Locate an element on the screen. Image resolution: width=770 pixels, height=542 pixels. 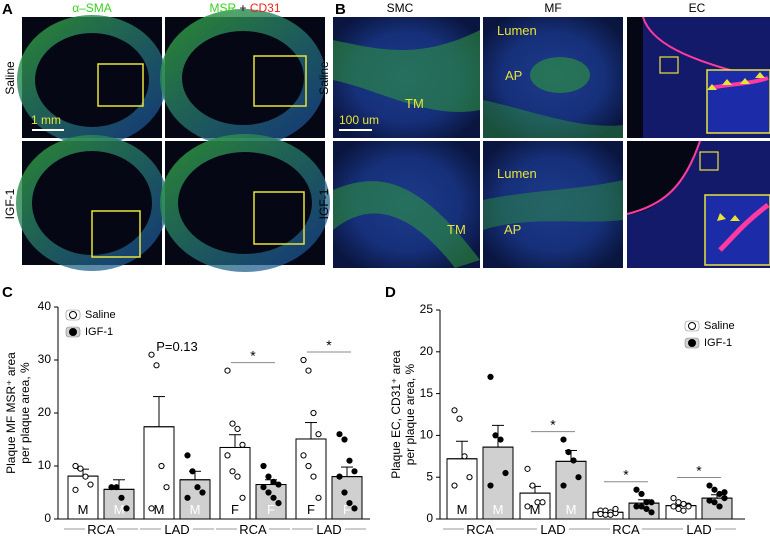
scale-bar-label: 1 mm is located at coordinates (46, 120).